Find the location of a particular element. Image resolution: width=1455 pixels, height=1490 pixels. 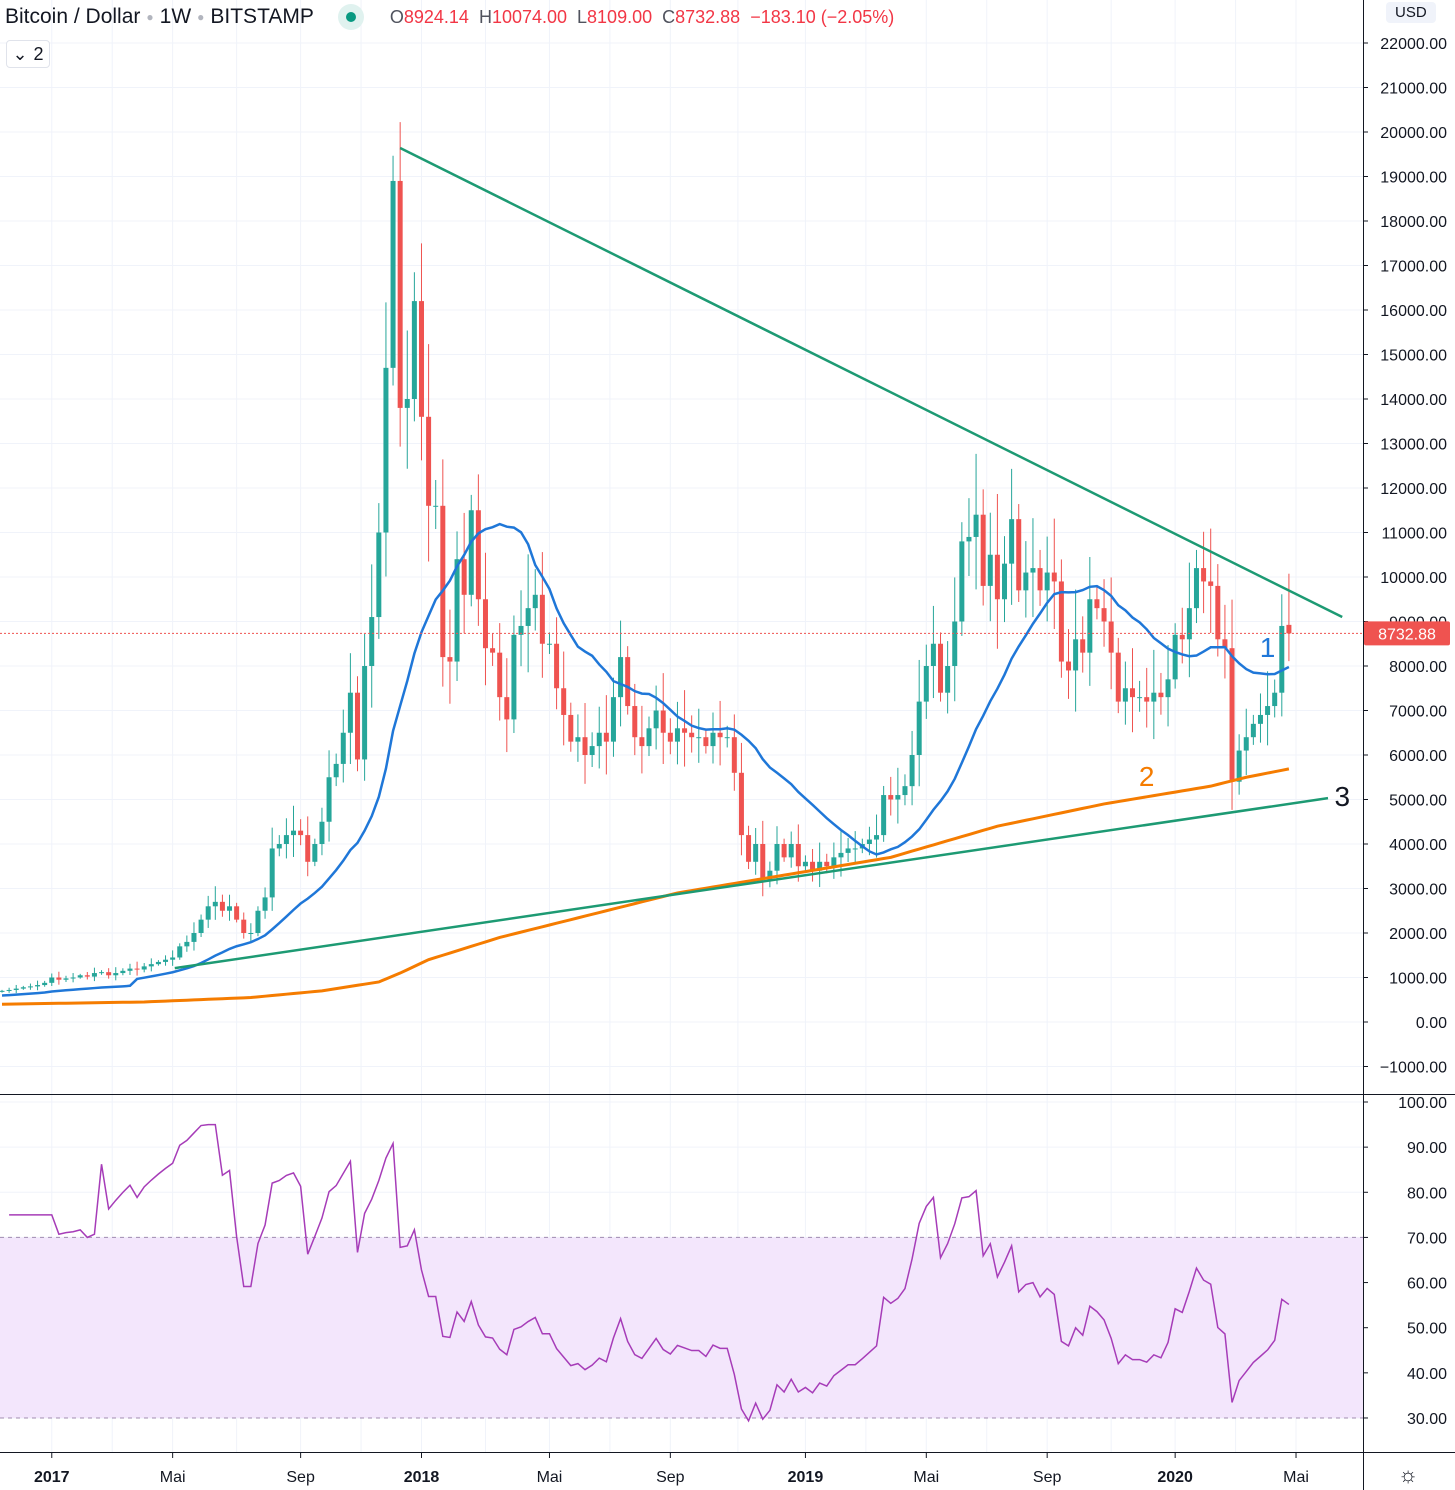

price-tick-label: 7000.00 is located at coordinates (1418, 712).